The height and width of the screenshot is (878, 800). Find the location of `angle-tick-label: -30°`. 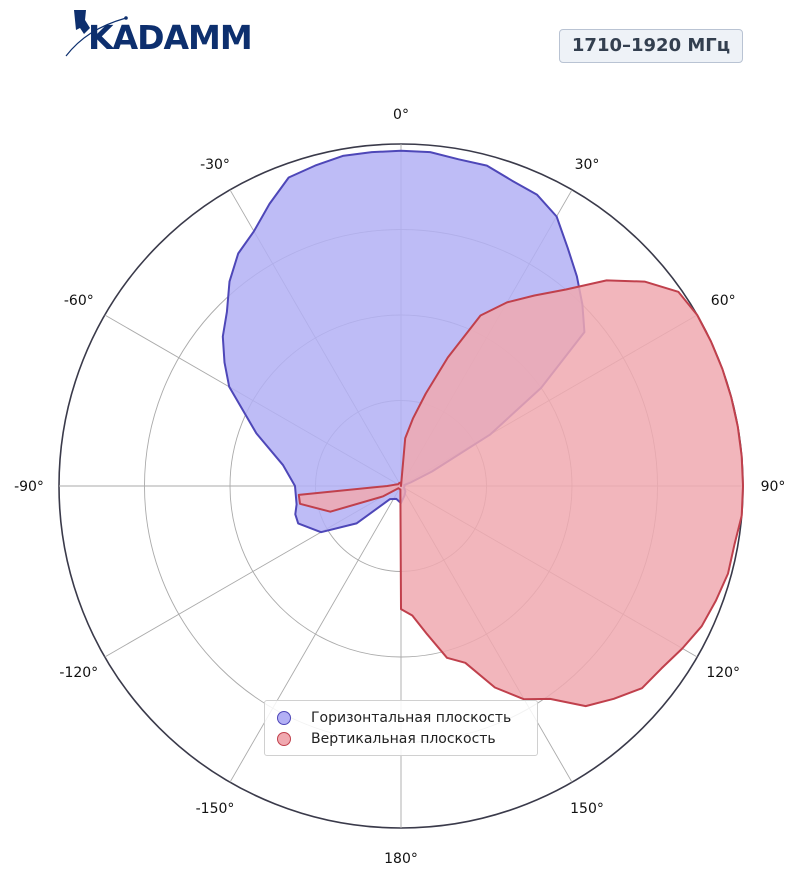

angle-tick-label: -30° is located at coordinates (215, 165).